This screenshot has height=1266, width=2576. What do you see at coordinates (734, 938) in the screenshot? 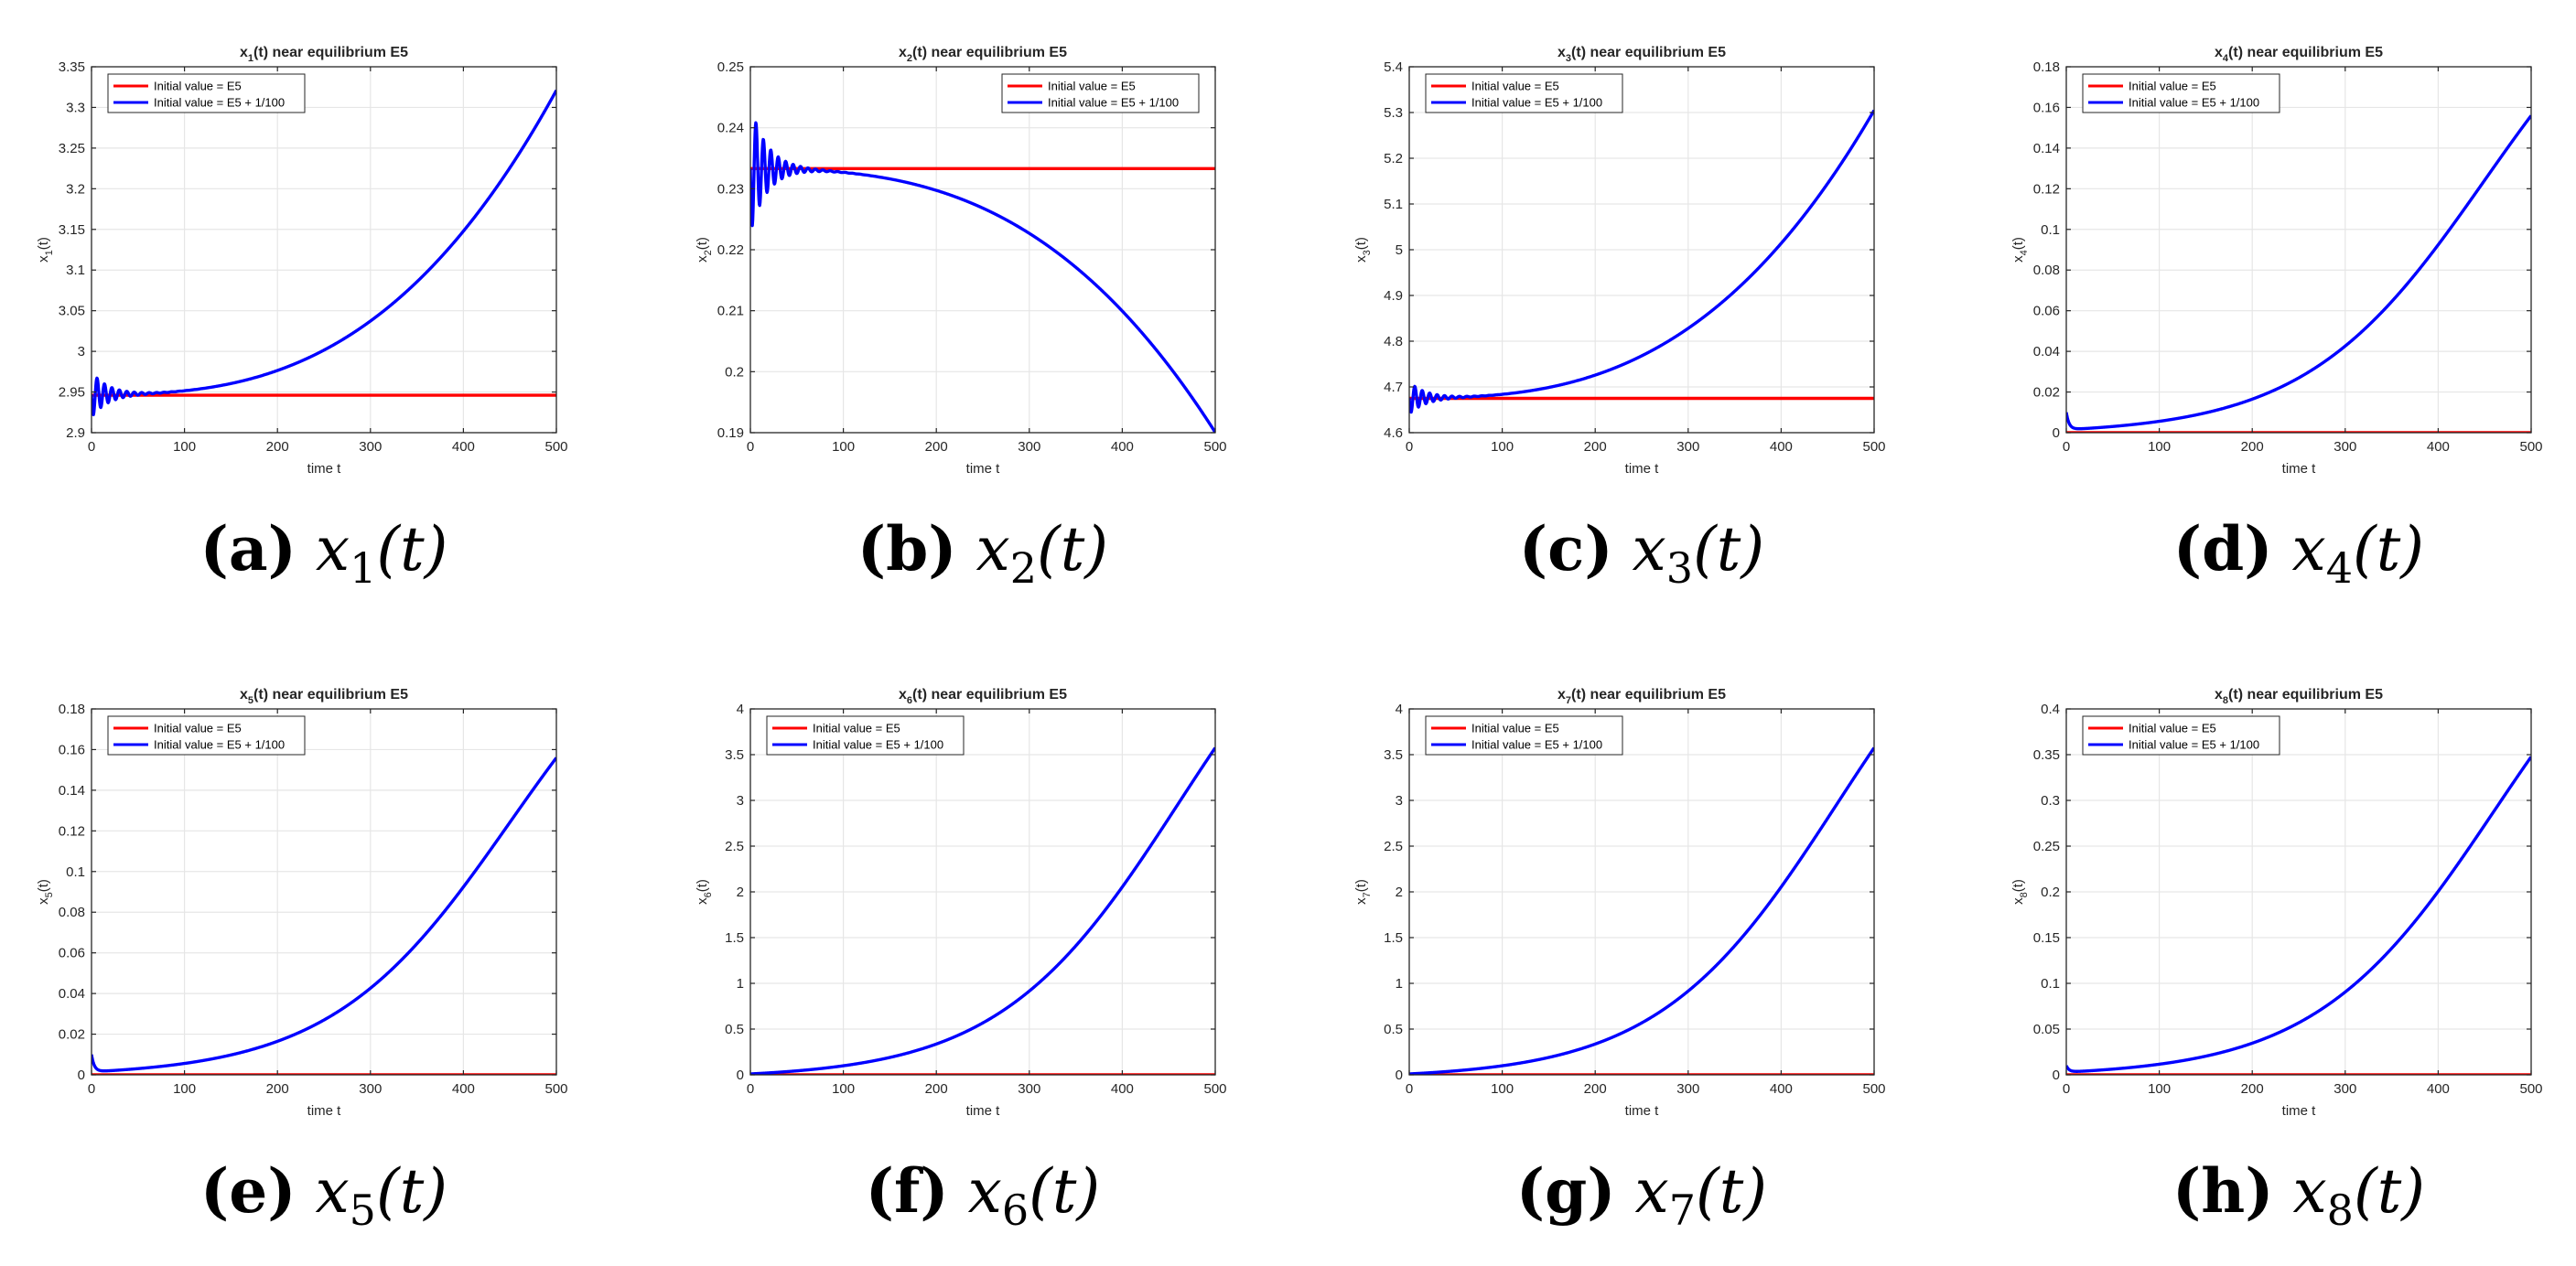
I see `y-tick-label: 1.5` at bounding box center [734, 938].